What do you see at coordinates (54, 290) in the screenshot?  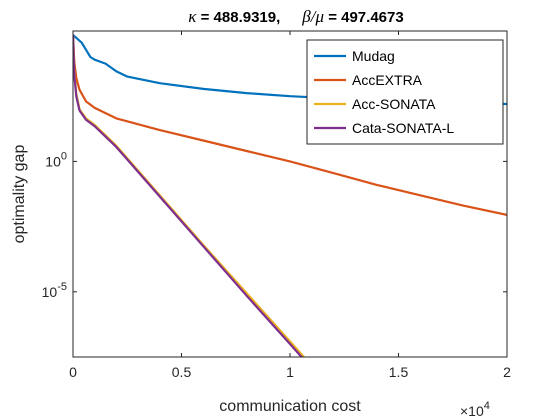 I see `y-tick-label-1: 10⁻⁵` at bounding box center [54, 290].